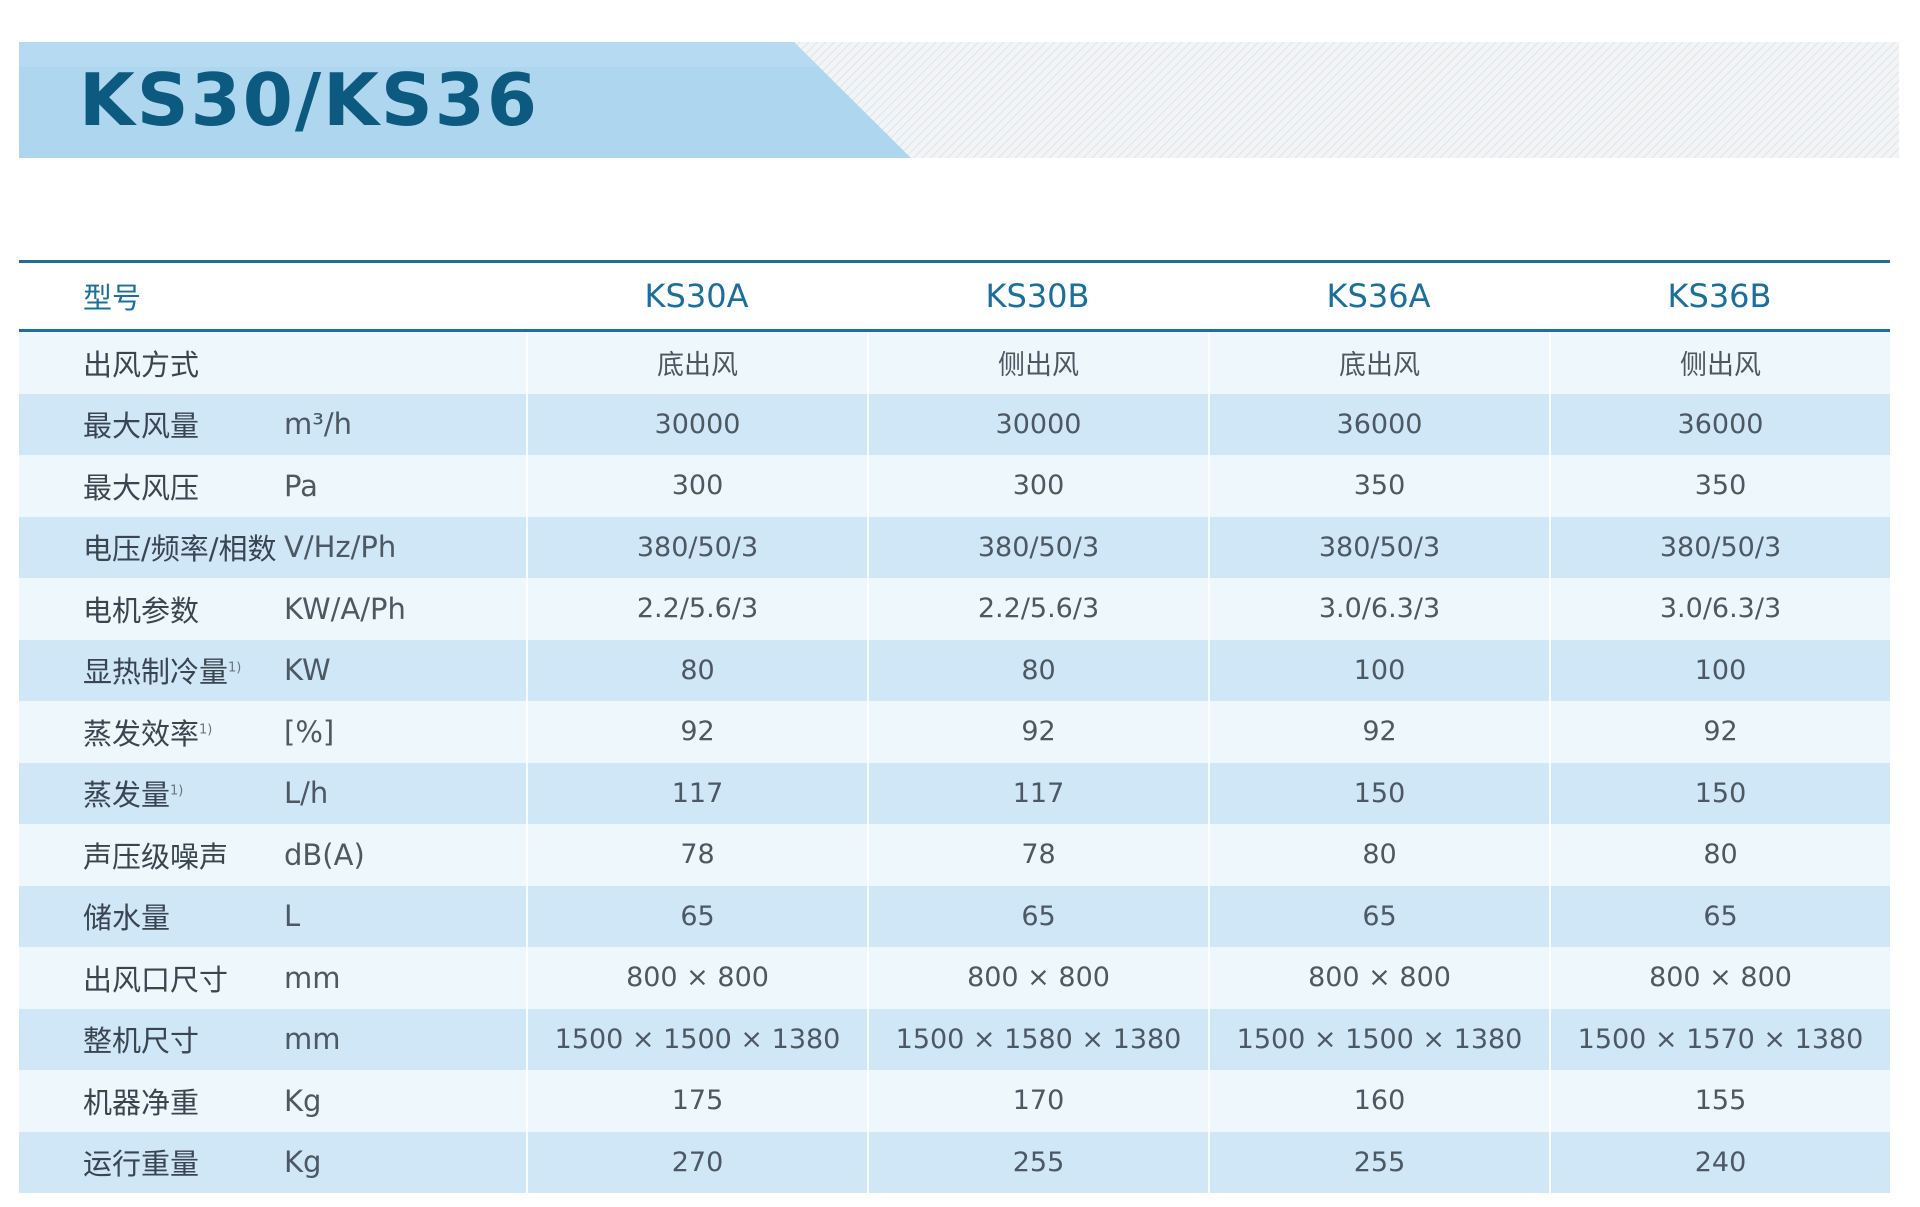 This screenshot has width=1920, height=1207. I want to click on header-model: KS36B, so click(1719, 296).